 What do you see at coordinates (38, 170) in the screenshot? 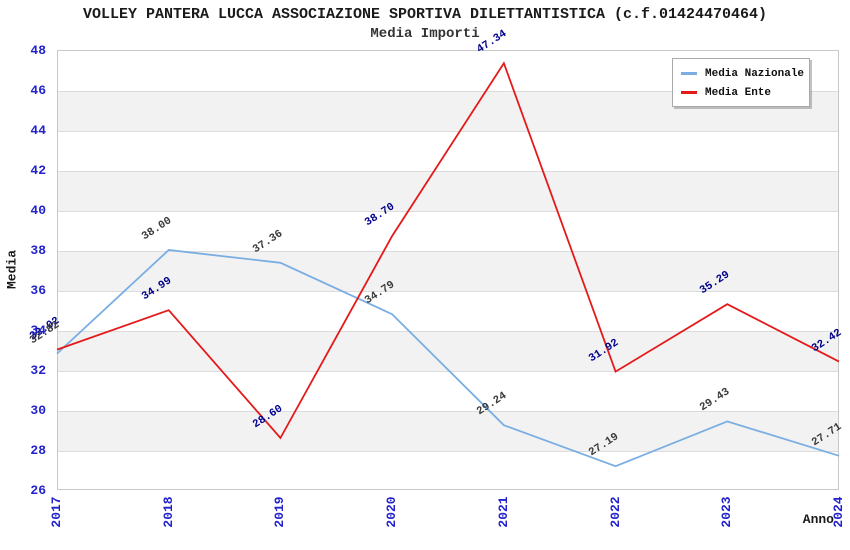
I see `y-tick-label: 42` at bounding box center [38, 170].